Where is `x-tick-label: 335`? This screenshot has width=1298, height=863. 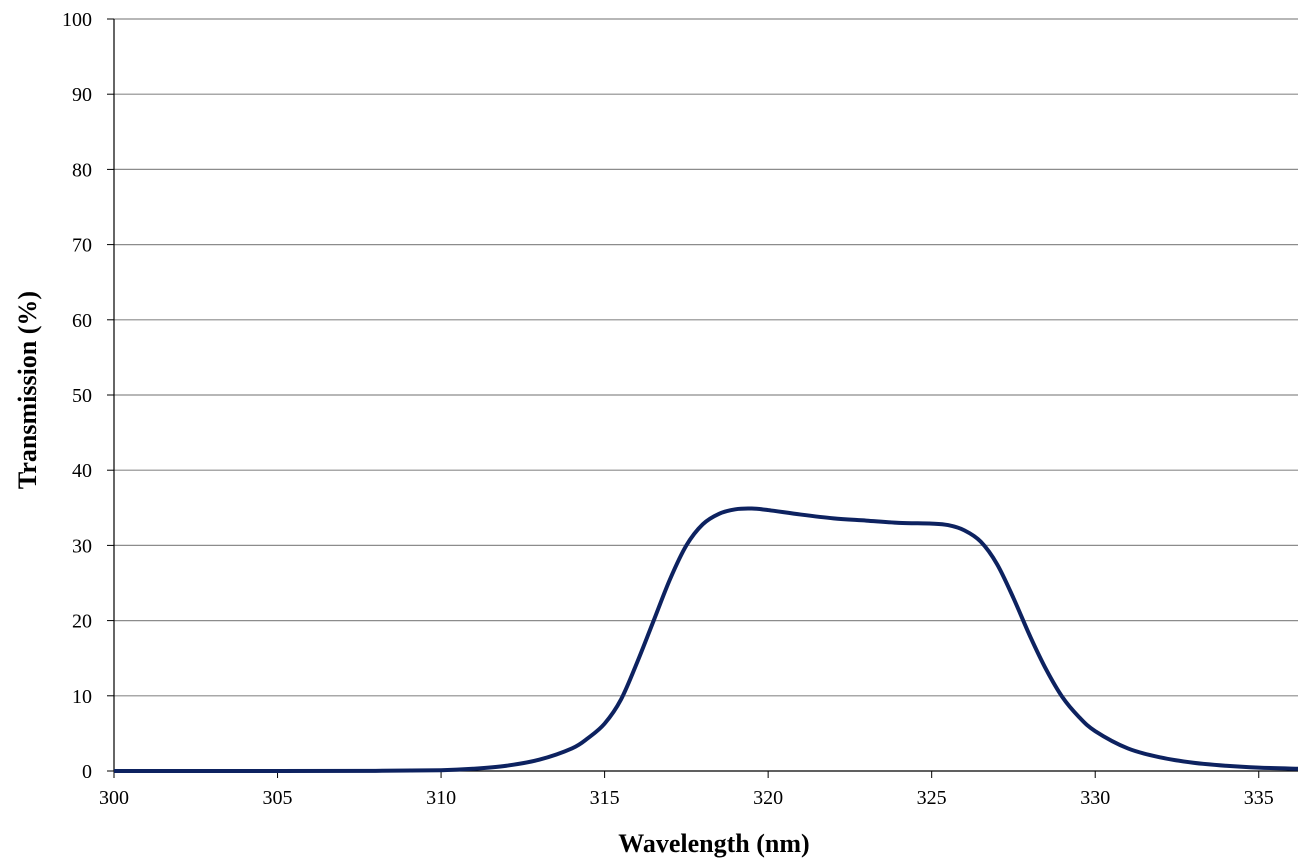
x-tick-label: 335 is located at coordinates (1259, 798).